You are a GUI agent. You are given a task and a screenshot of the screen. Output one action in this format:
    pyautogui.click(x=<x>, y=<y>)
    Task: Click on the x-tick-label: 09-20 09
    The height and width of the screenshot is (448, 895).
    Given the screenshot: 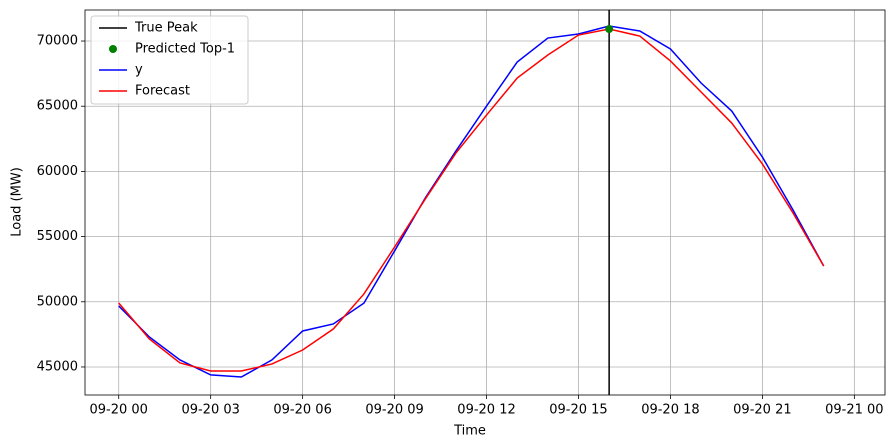 What is the action you would take?
    pyautogui.click(x=394, y=410)
    